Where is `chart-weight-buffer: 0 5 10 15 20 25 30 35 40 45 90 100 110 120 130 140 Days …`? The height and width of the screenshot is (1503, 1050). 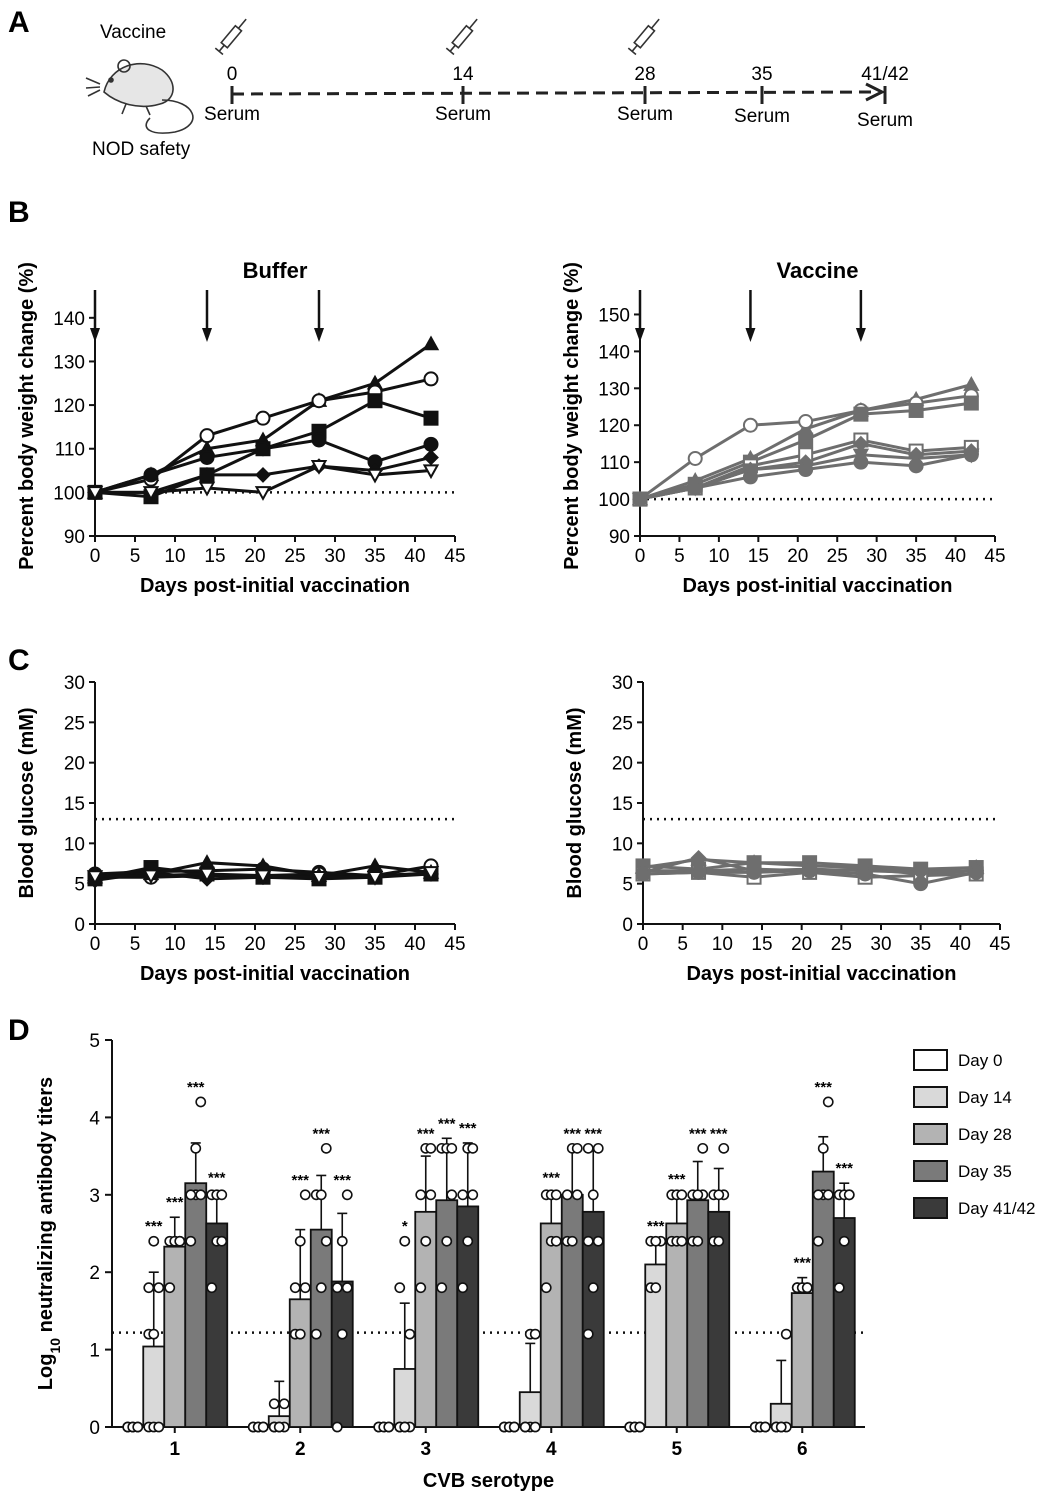 chart-weight-buffer: 0 5 10 15 20 25 30 35 40 45 90 100 110 120 130 140 Days … is located at coordinates (241, 427).